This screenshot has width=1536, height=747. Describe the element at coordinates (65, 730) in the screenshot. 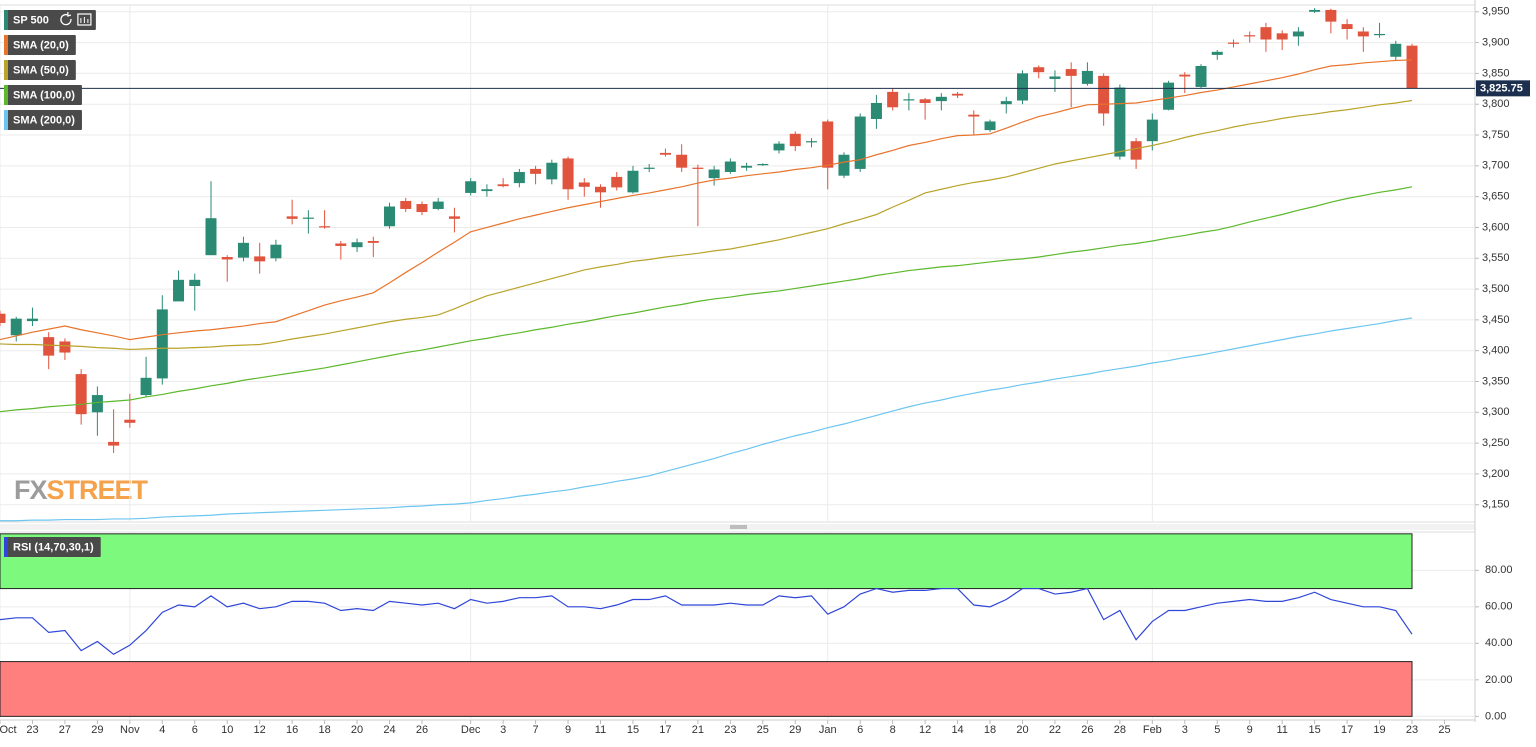

I see `x-tick-label: 27` at that location.